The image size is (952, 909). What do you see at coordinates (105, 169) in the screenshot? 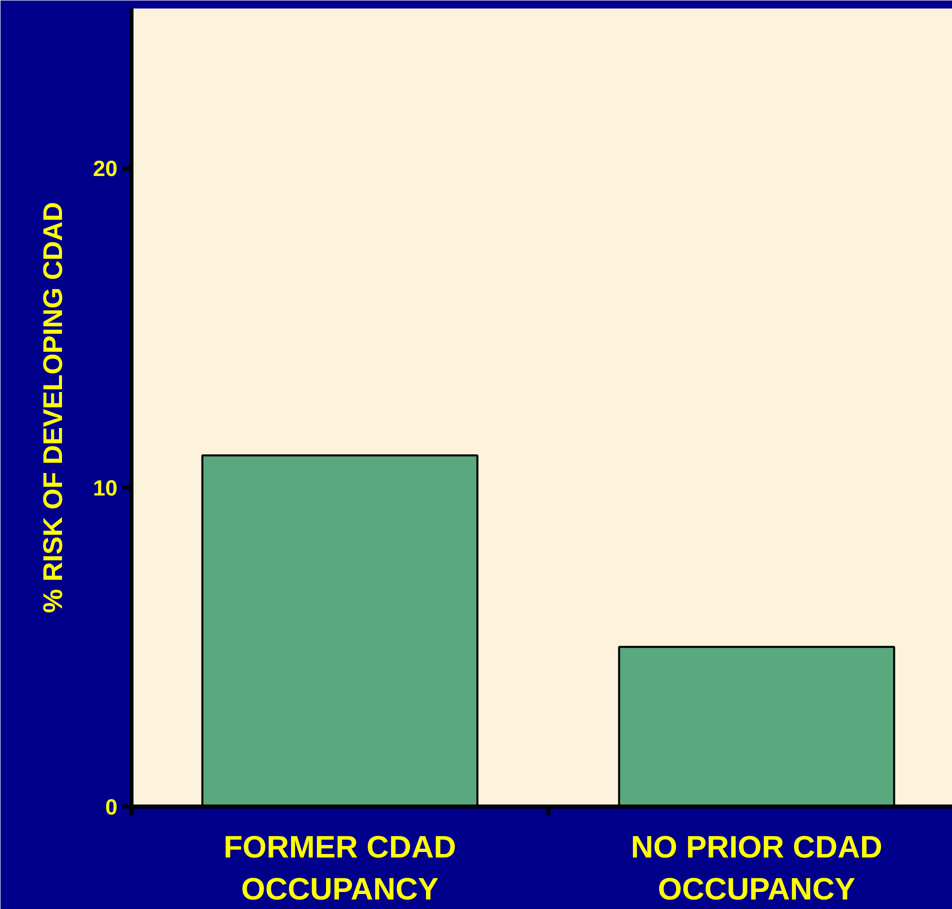
I see `y-tick-label: 20` at bounding box center [105, 169].